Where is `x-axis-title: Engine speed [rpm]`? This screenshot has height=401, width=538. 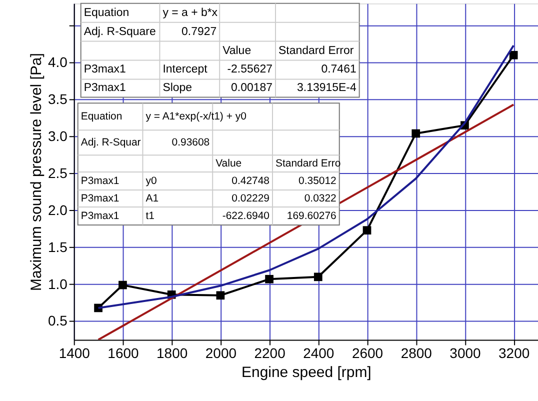
x-axis-title: Engine speed [rpm] is located at coordinates (307, 373).